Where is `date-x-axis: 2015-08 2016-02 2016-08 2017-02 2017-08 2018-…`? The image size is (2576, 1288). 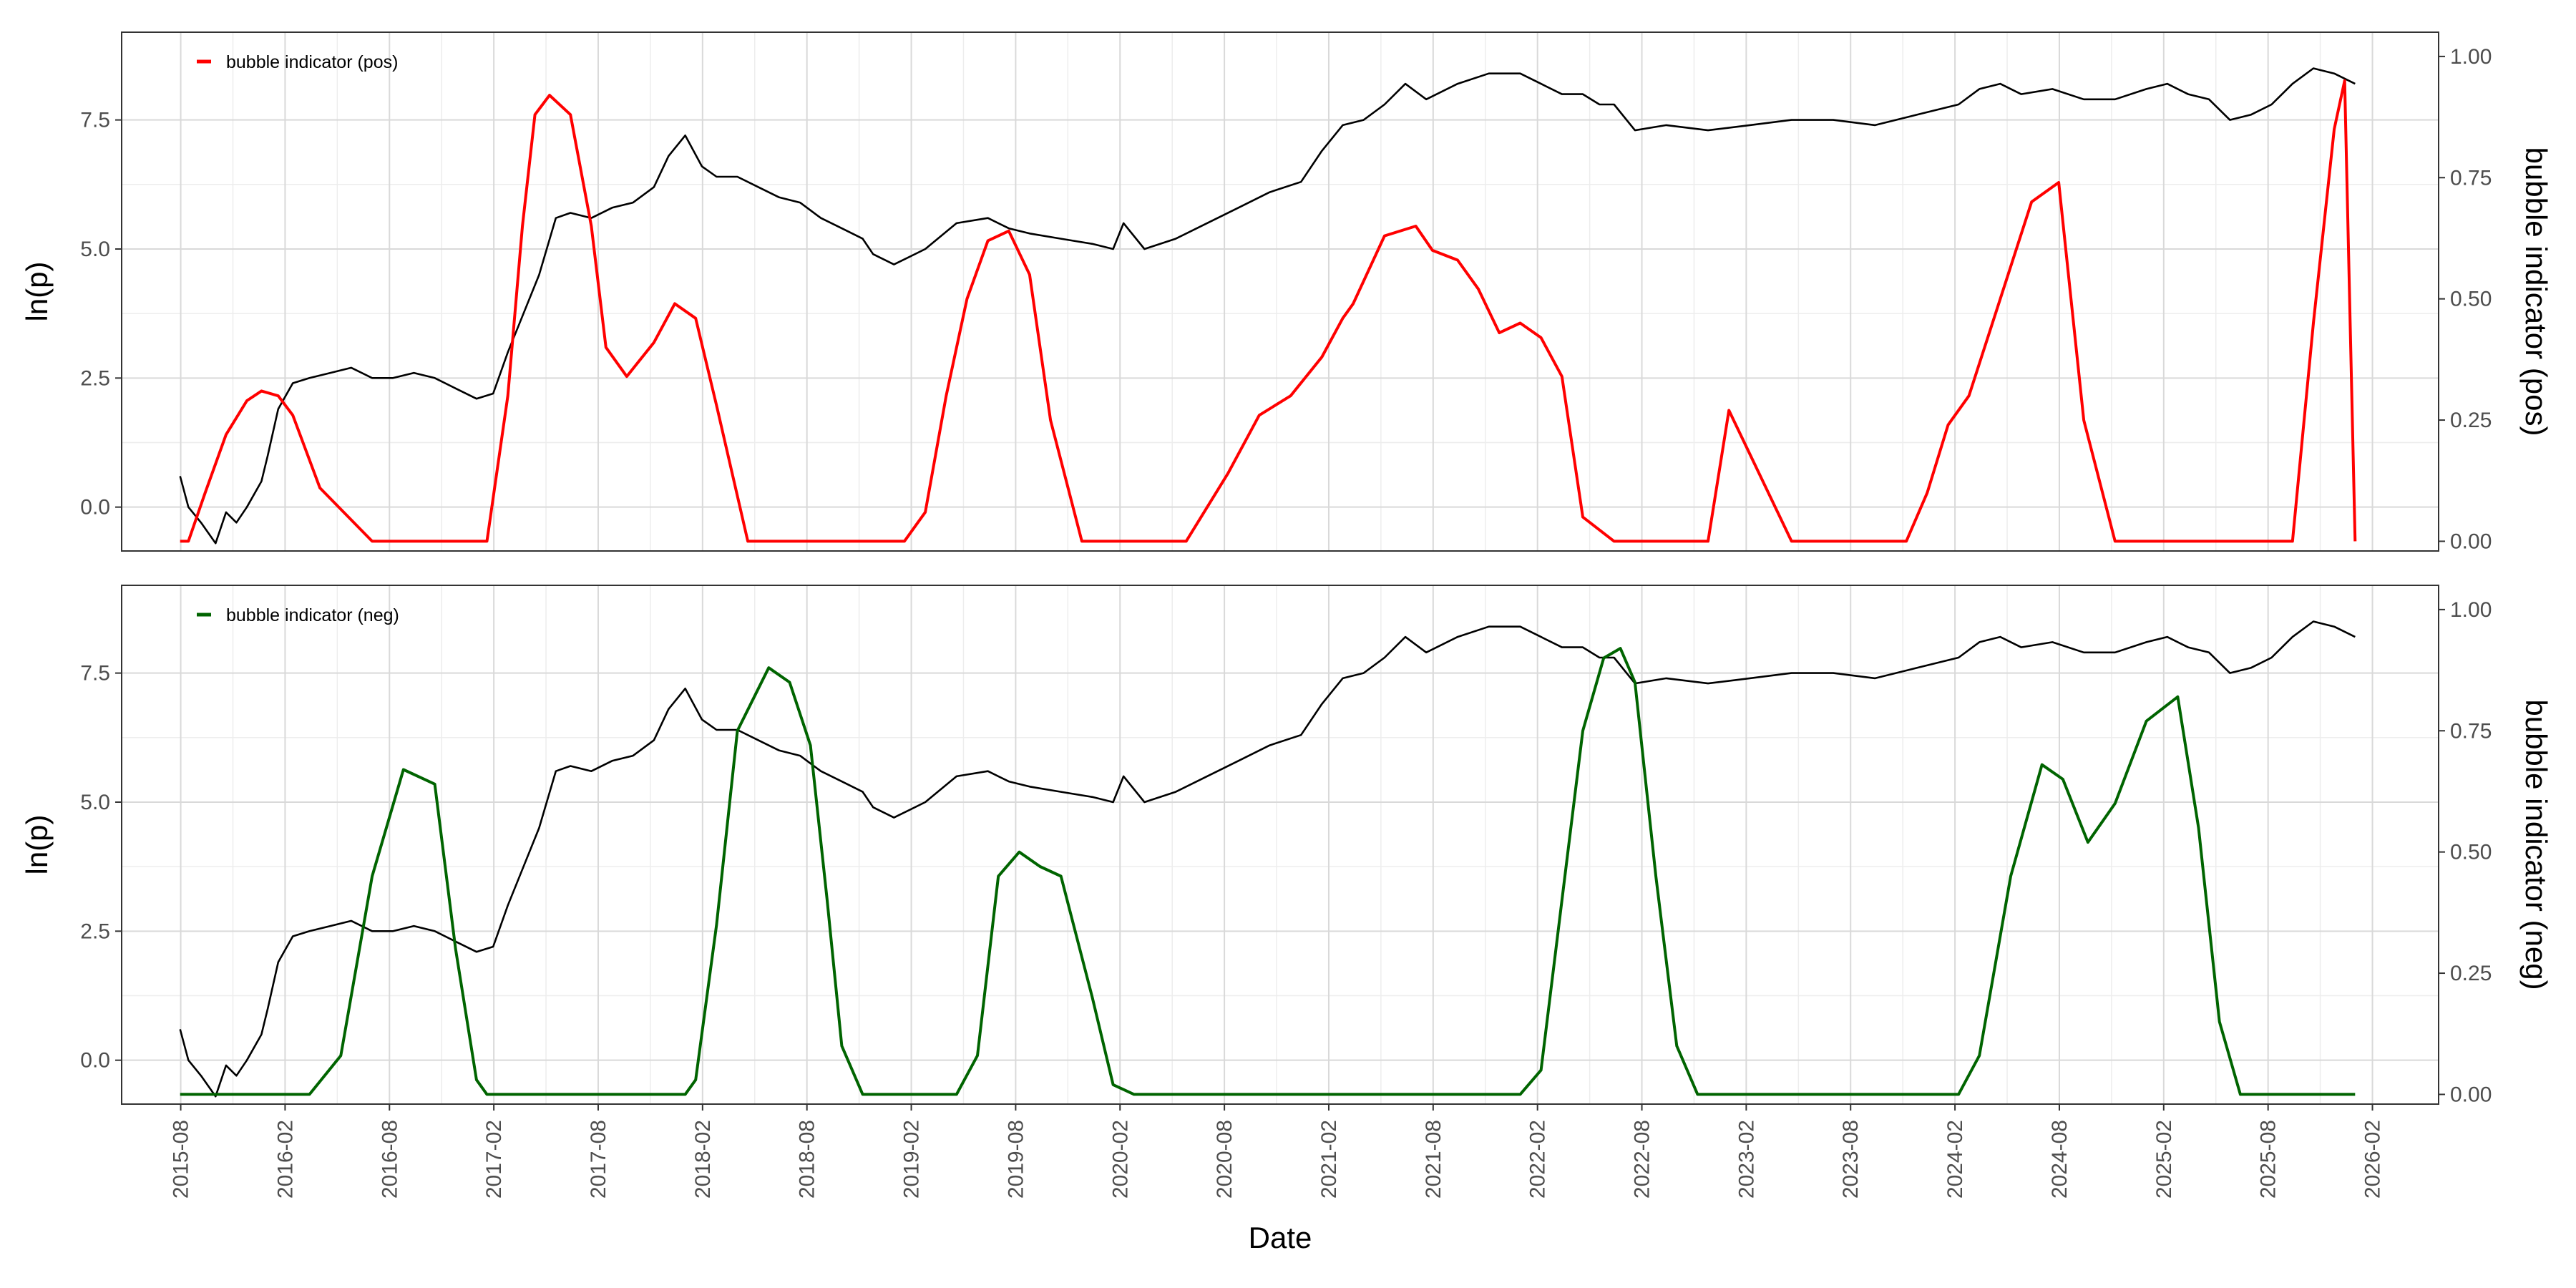
date-x-axis: 2015-08 2016-02 2016-08 2017-02 2017-08 2018-… is located at coordinates (1277, 1151).